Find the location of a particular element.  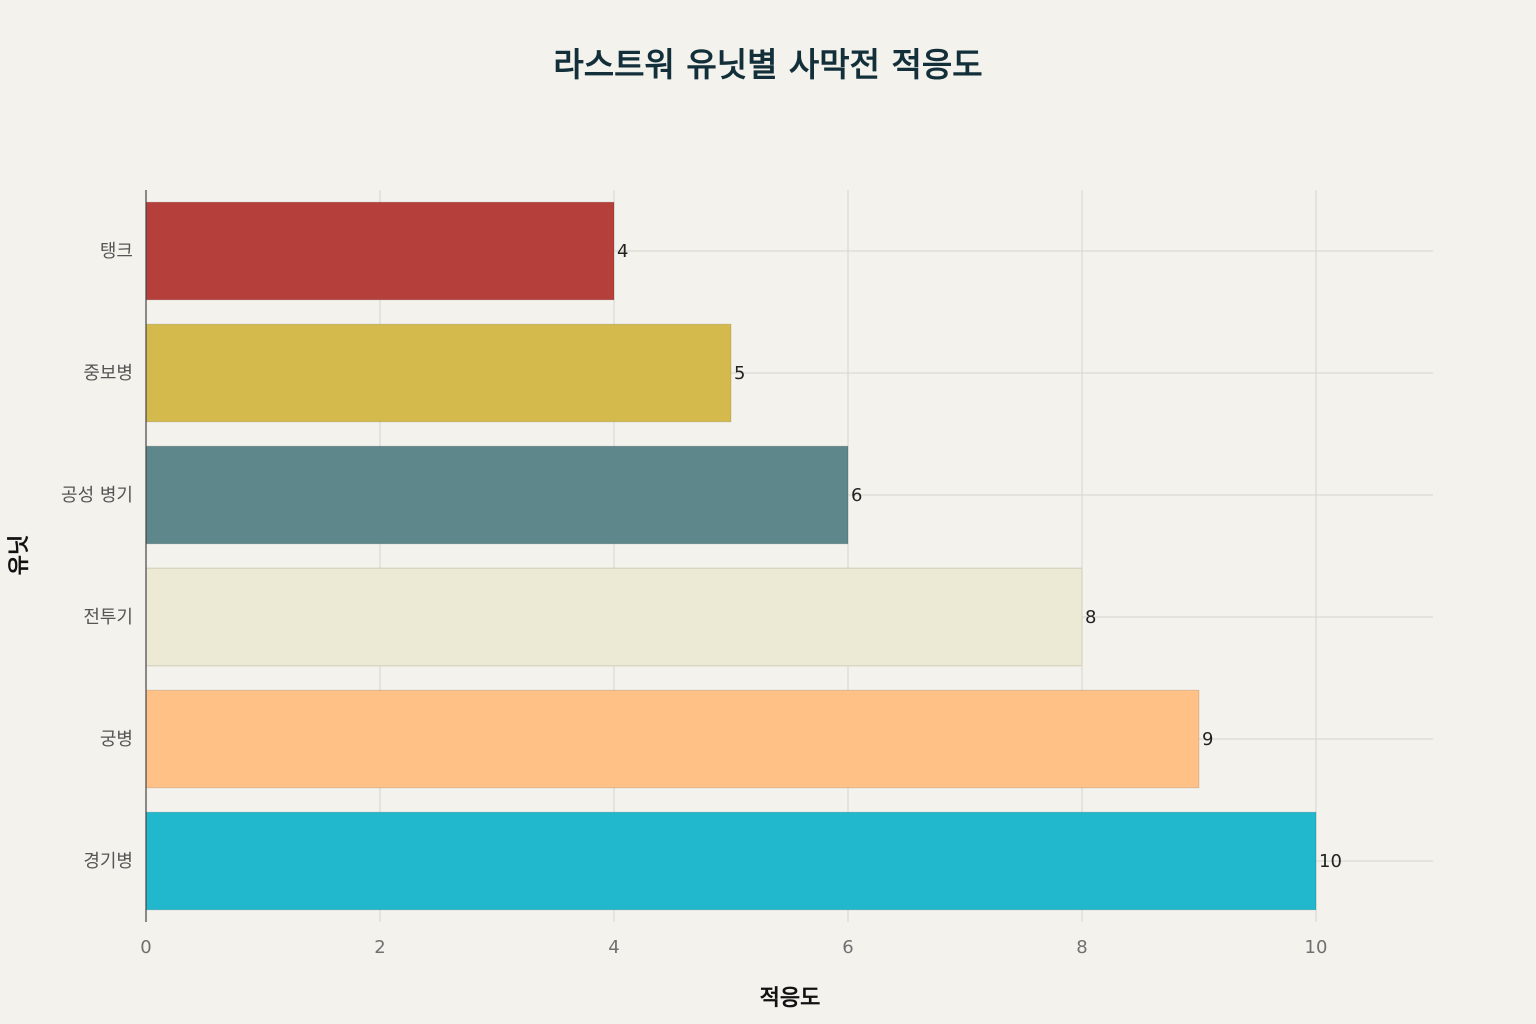

chart-title: 라스트워 유닛별 사막전 적응도 is located at coordinates (768, 64).